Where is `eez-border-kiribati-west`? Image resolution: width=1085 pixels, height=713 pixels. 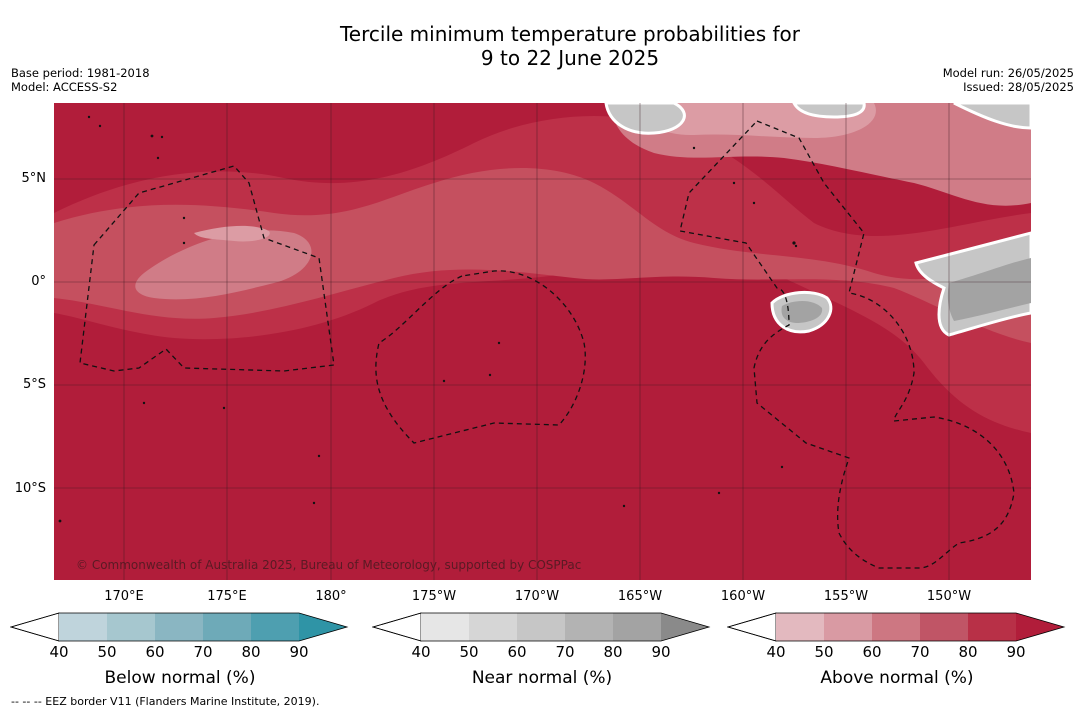
eez-border-kiribati-west is located at coordinates (207, 268).